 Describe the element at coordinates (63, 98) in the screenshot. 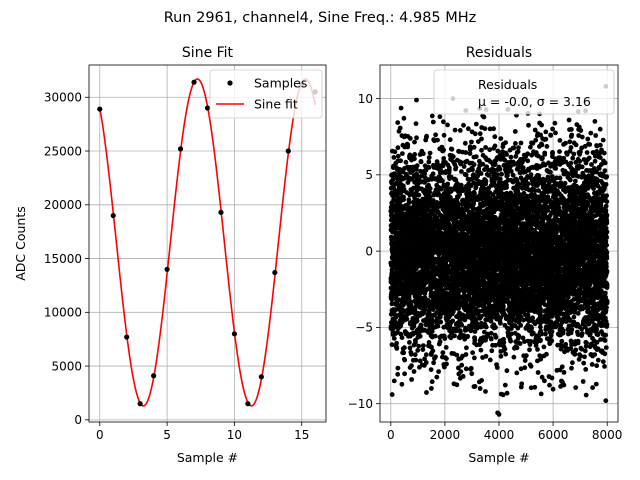

I see `sine-fit-y-tick-label: 30000` at that location.